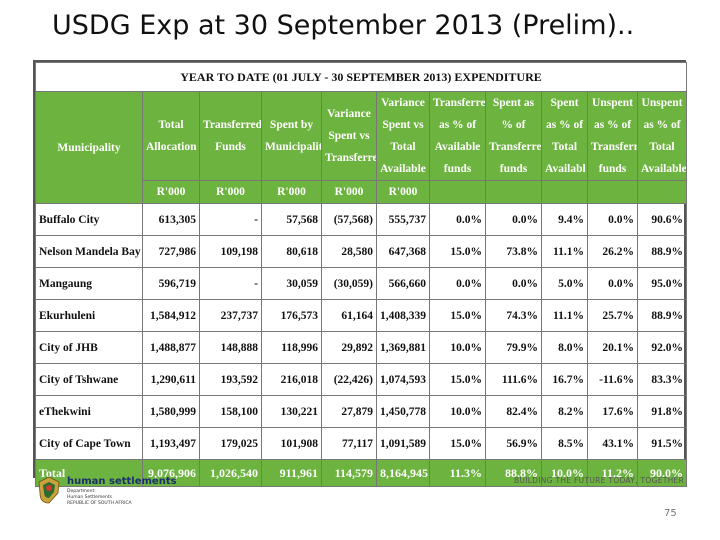 The width and height of the screenshot is (720, 540). I want to click on table-cell: 193,592, so click(230, 379).